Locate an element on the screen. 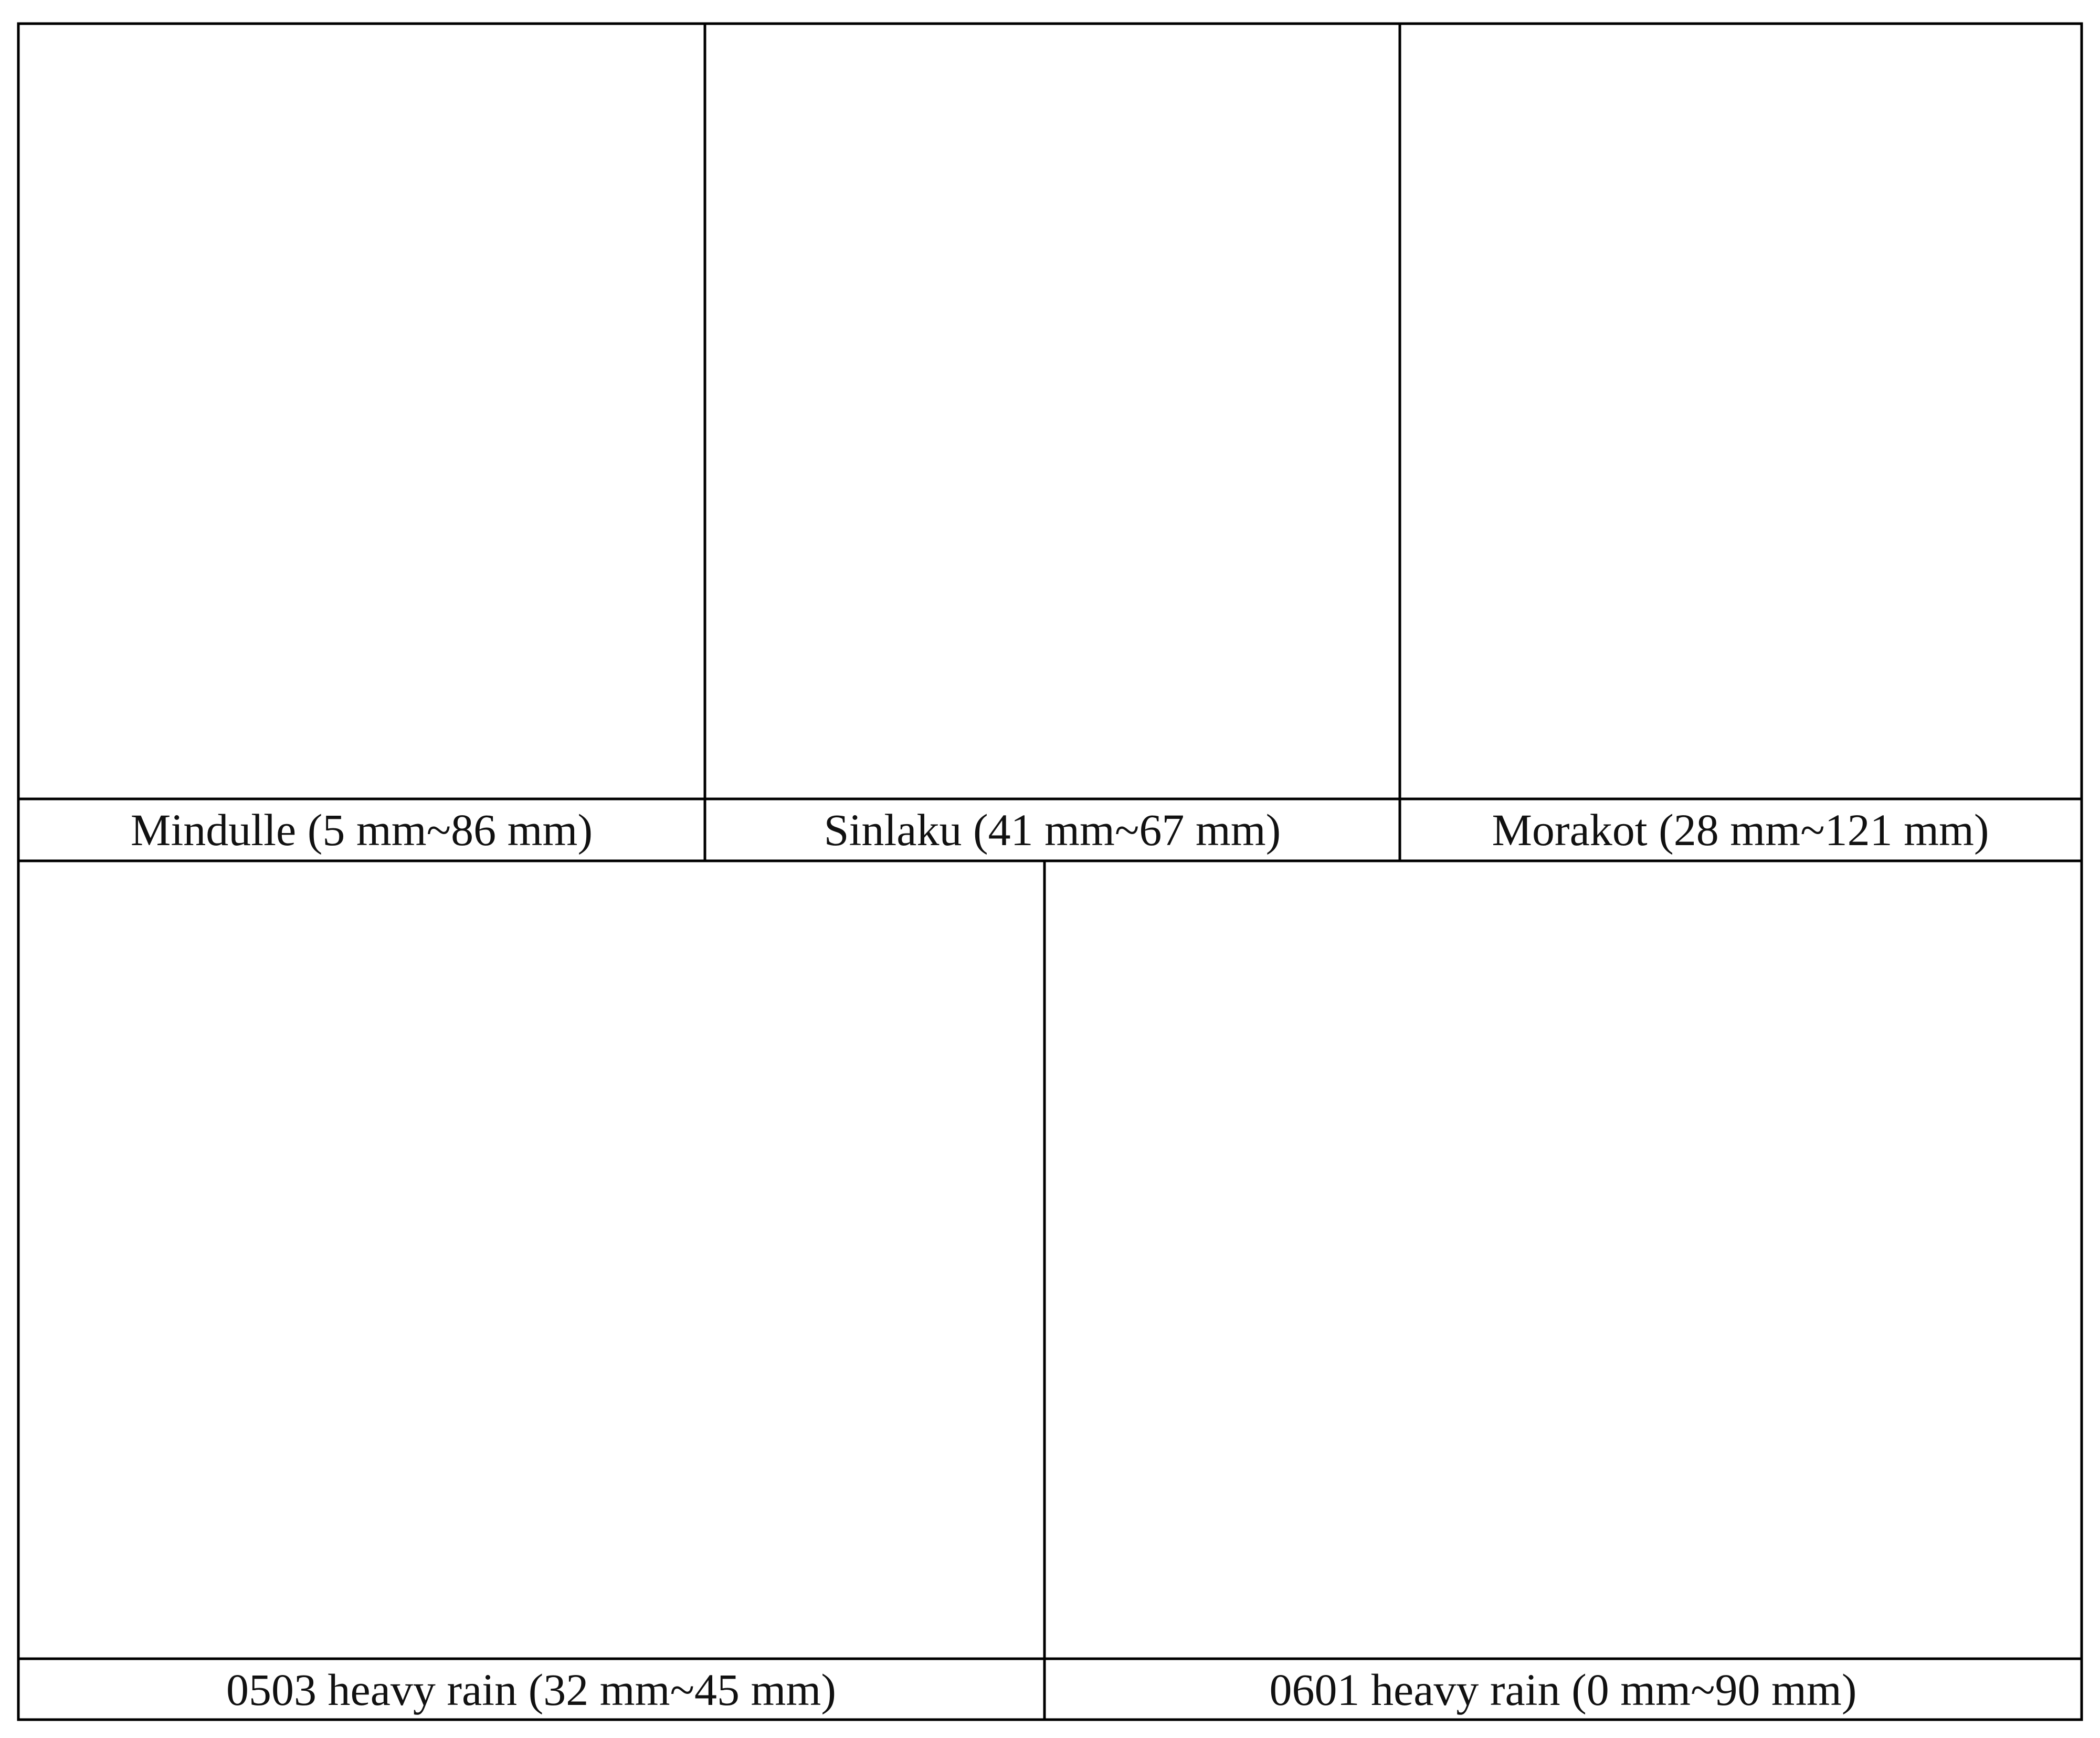 The image size is (2100, 1738). map-panel-morakot is located at coordinates (1758, 418).